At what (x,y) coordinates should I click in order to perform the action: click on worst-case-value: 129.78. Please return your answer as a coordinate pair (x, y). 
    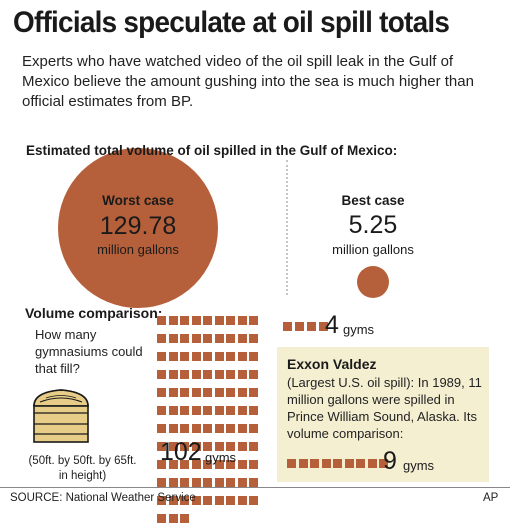
    Looking at the image, I should click on (138, 226).